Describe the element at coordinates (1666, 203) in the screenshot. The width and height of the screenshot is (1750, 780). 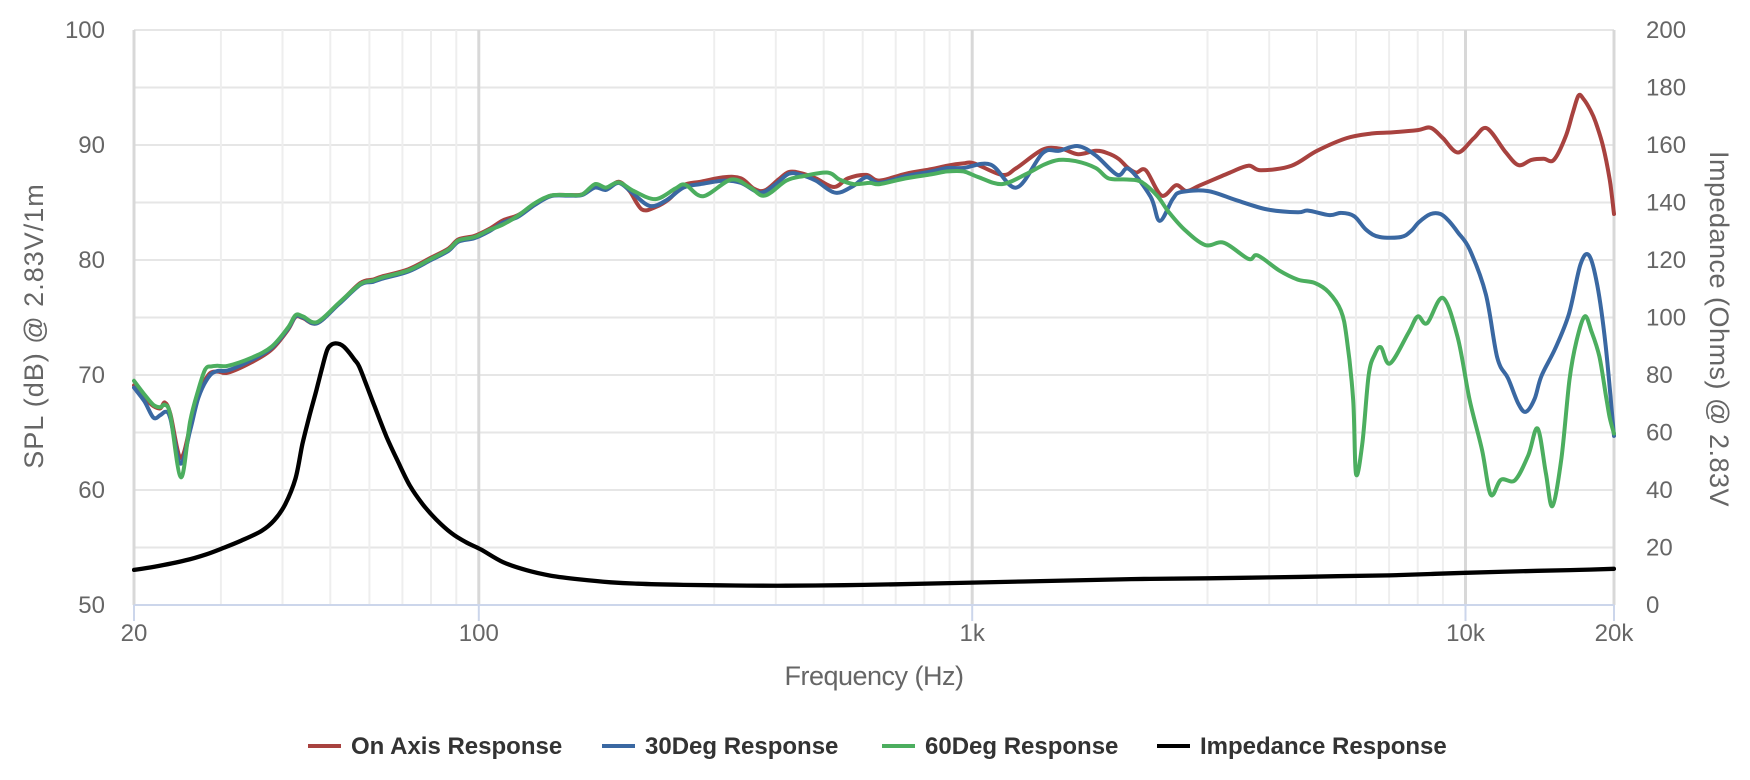
I see `svg-text: 140` at that location.